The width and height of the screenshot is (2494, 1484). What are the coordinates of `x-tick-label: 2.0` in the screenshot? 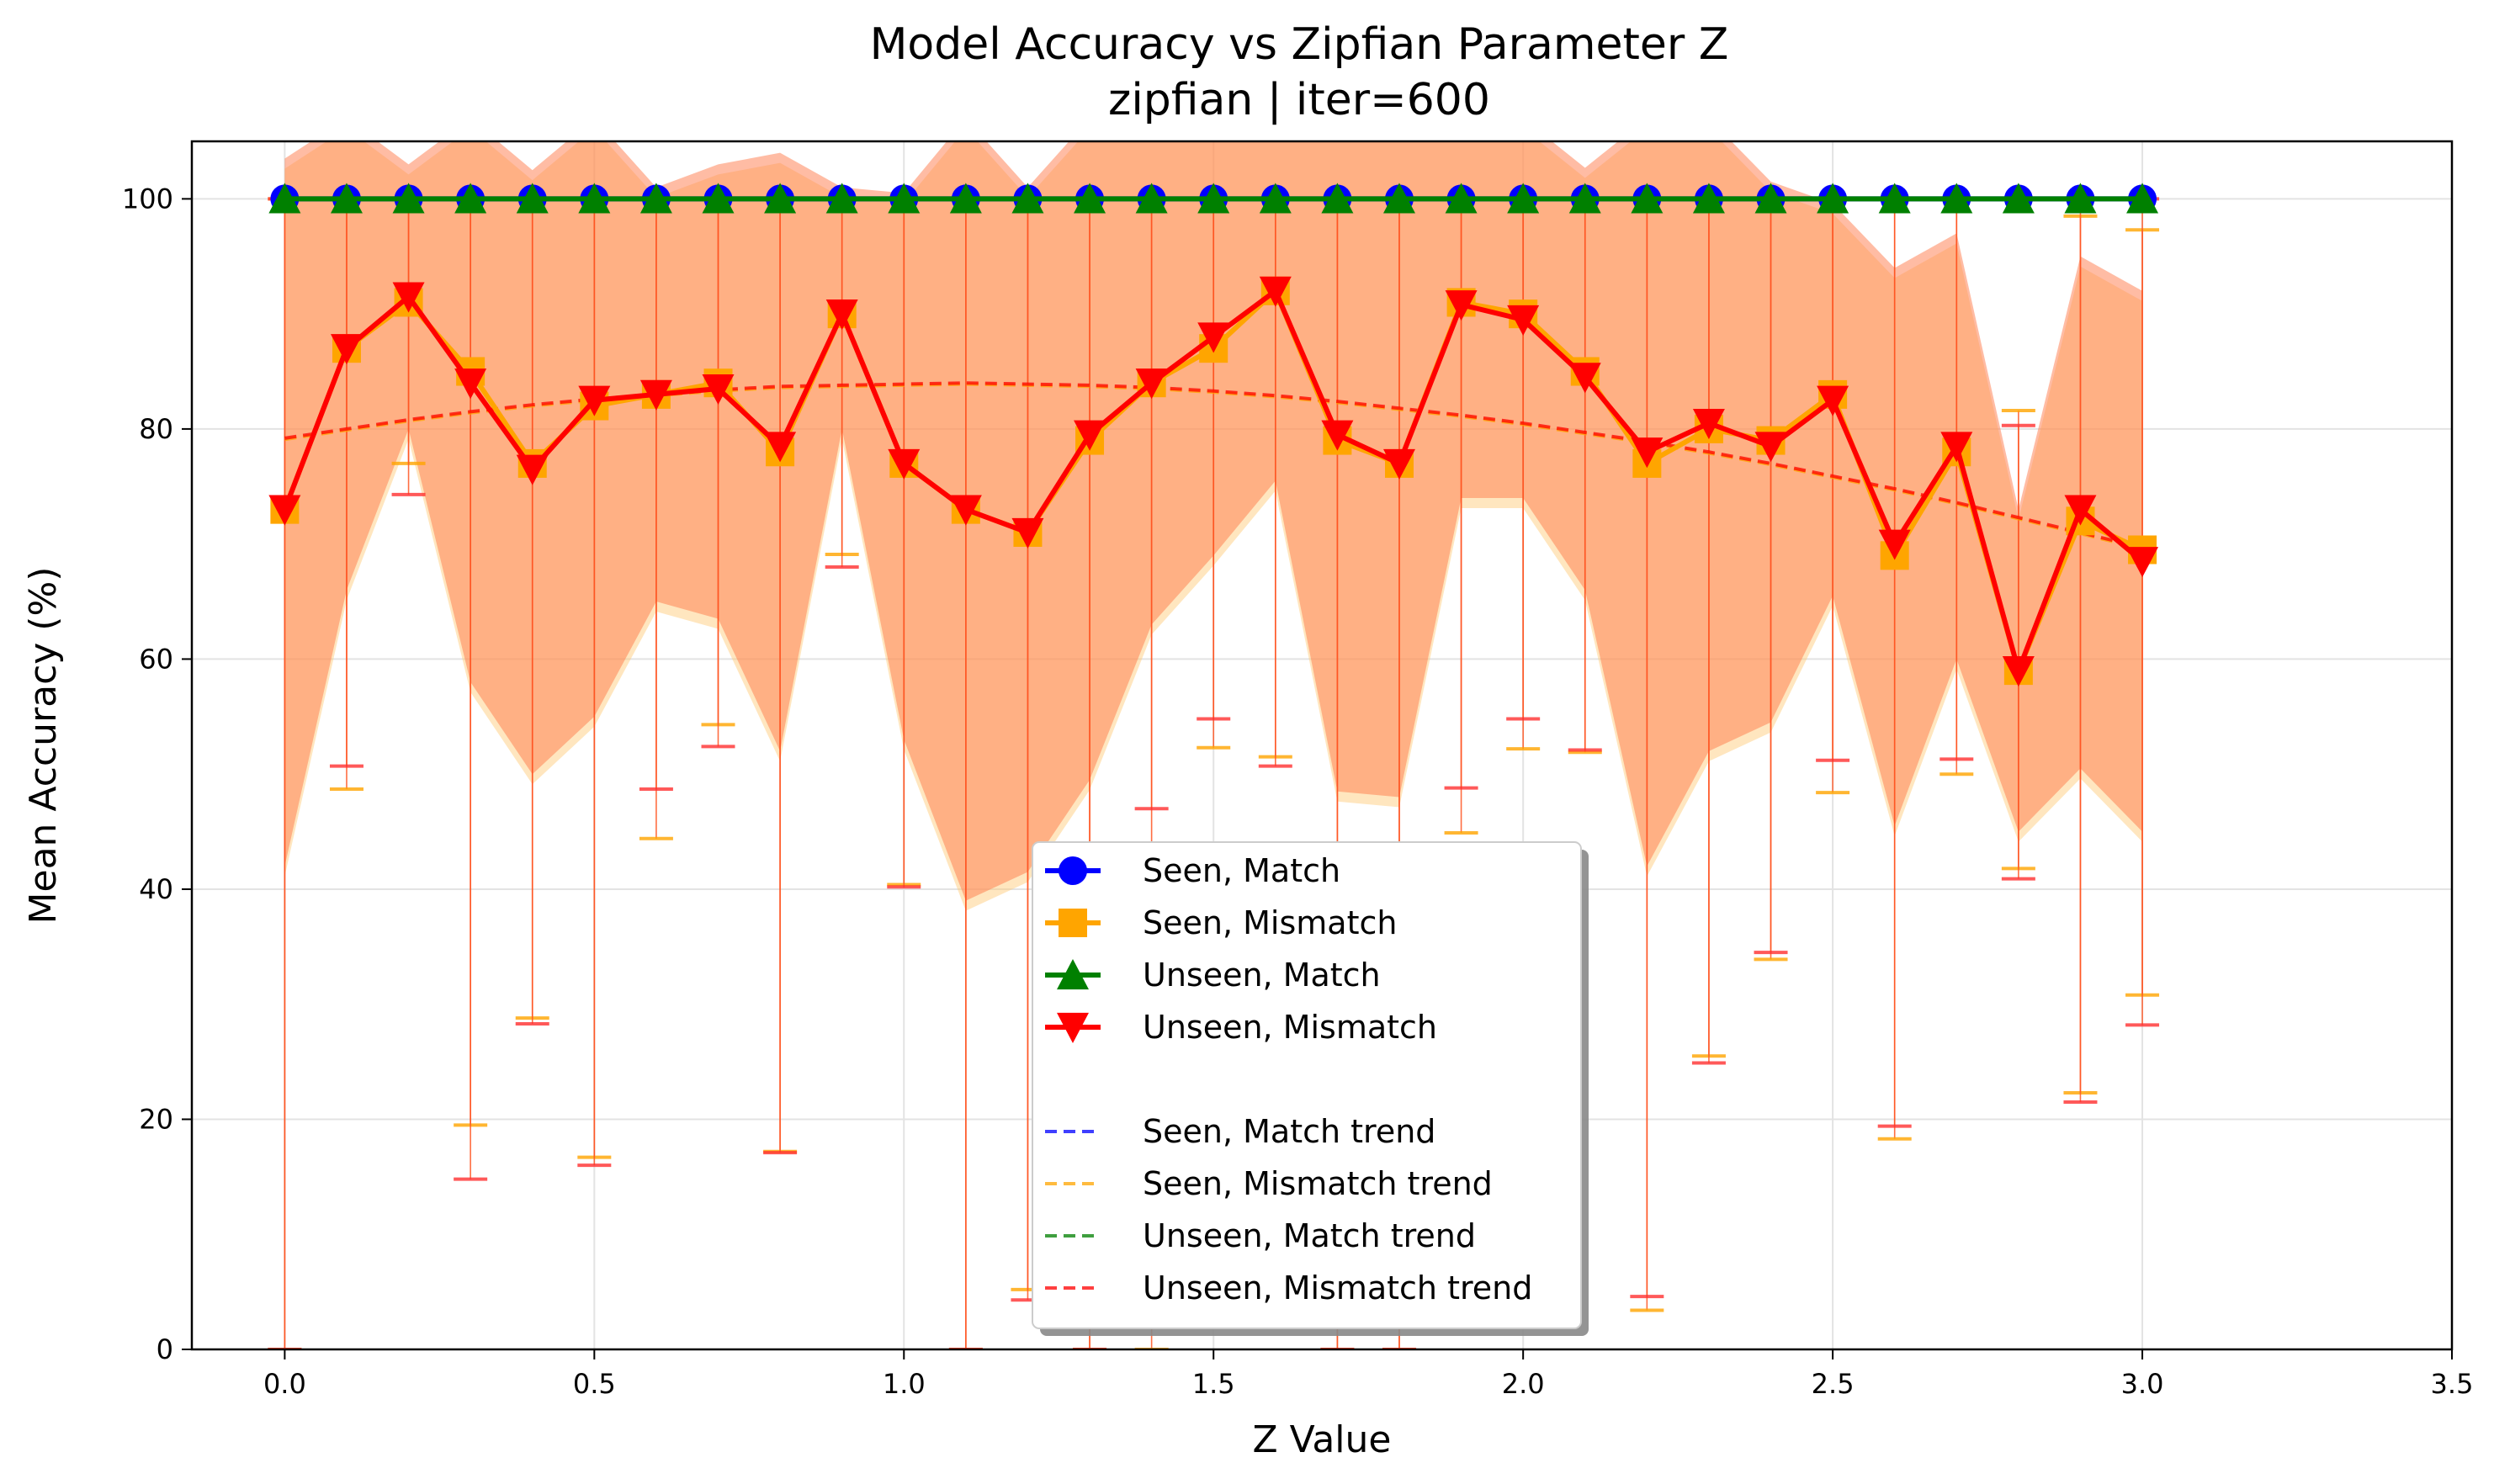 It's located at (1523, 1384).